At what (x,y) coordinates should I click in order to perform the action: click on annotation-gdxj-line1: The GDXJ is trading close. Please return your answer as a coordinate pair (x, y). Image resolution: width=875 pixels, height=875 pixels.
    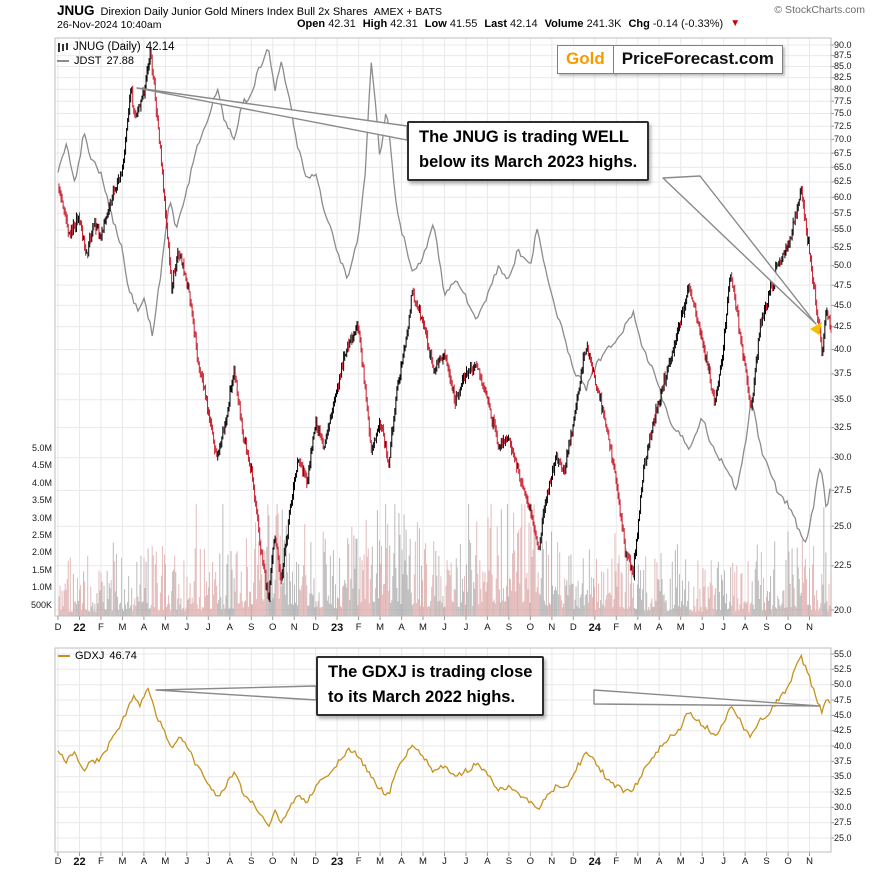
    Looking at the image, I should click on (430, 672).